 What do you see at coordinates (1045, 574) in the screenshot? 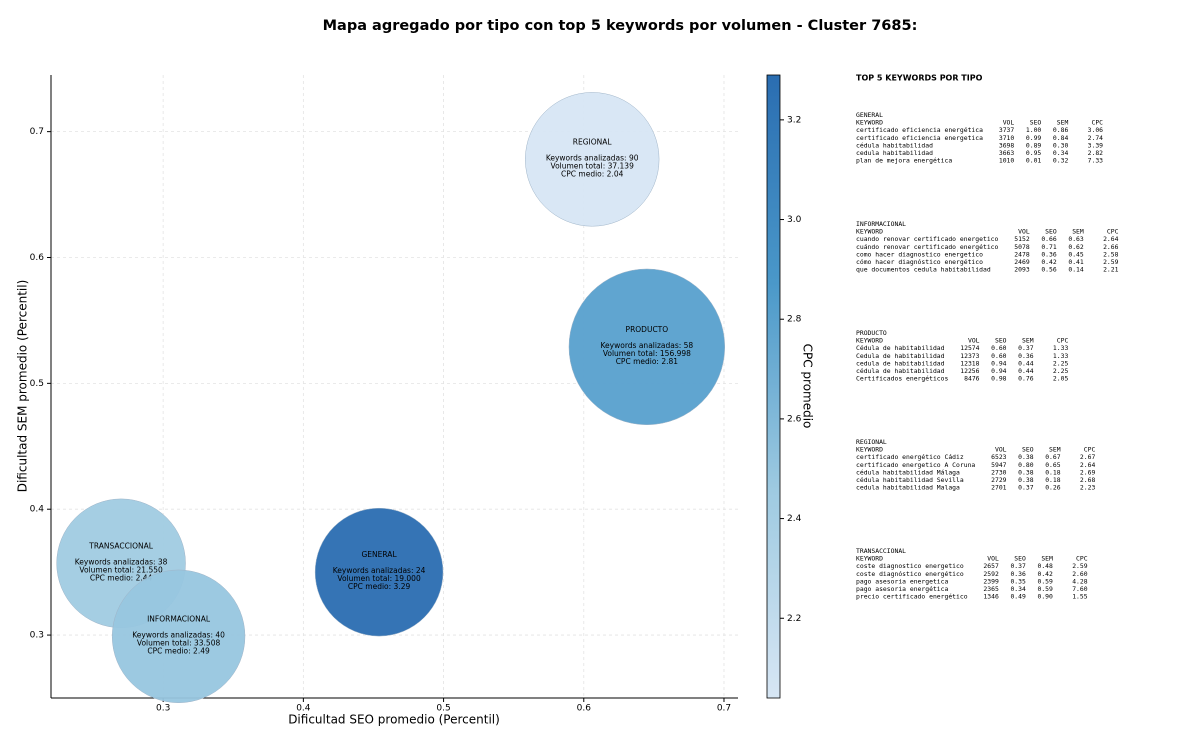
I see `table-cell: 0.42` at bounding box center [1045, 574].